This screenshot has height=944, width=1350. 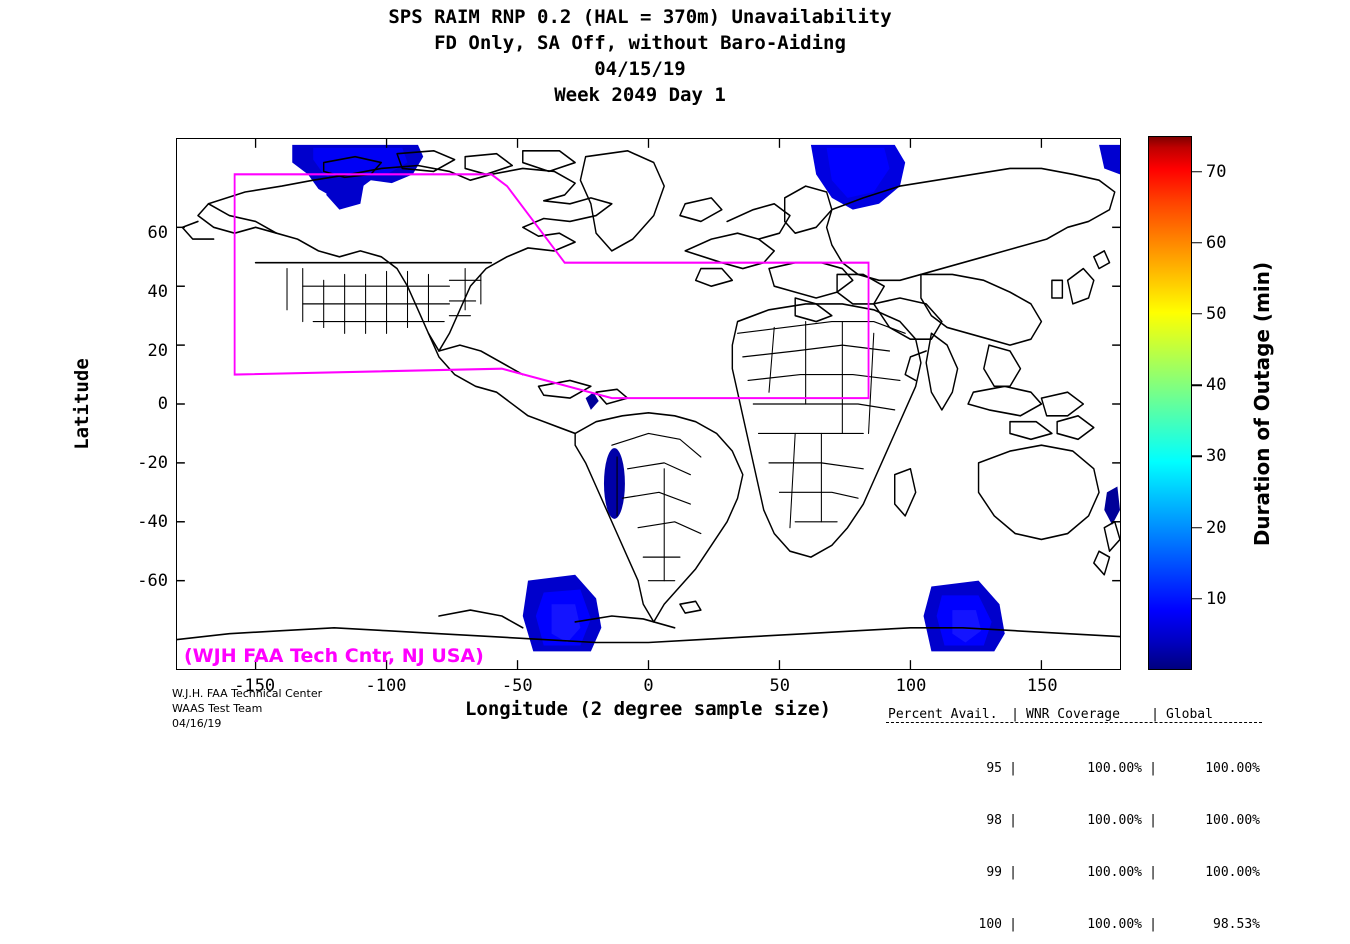 I want to click on waas-service-volume-boundary, so click(x=551, y=286).